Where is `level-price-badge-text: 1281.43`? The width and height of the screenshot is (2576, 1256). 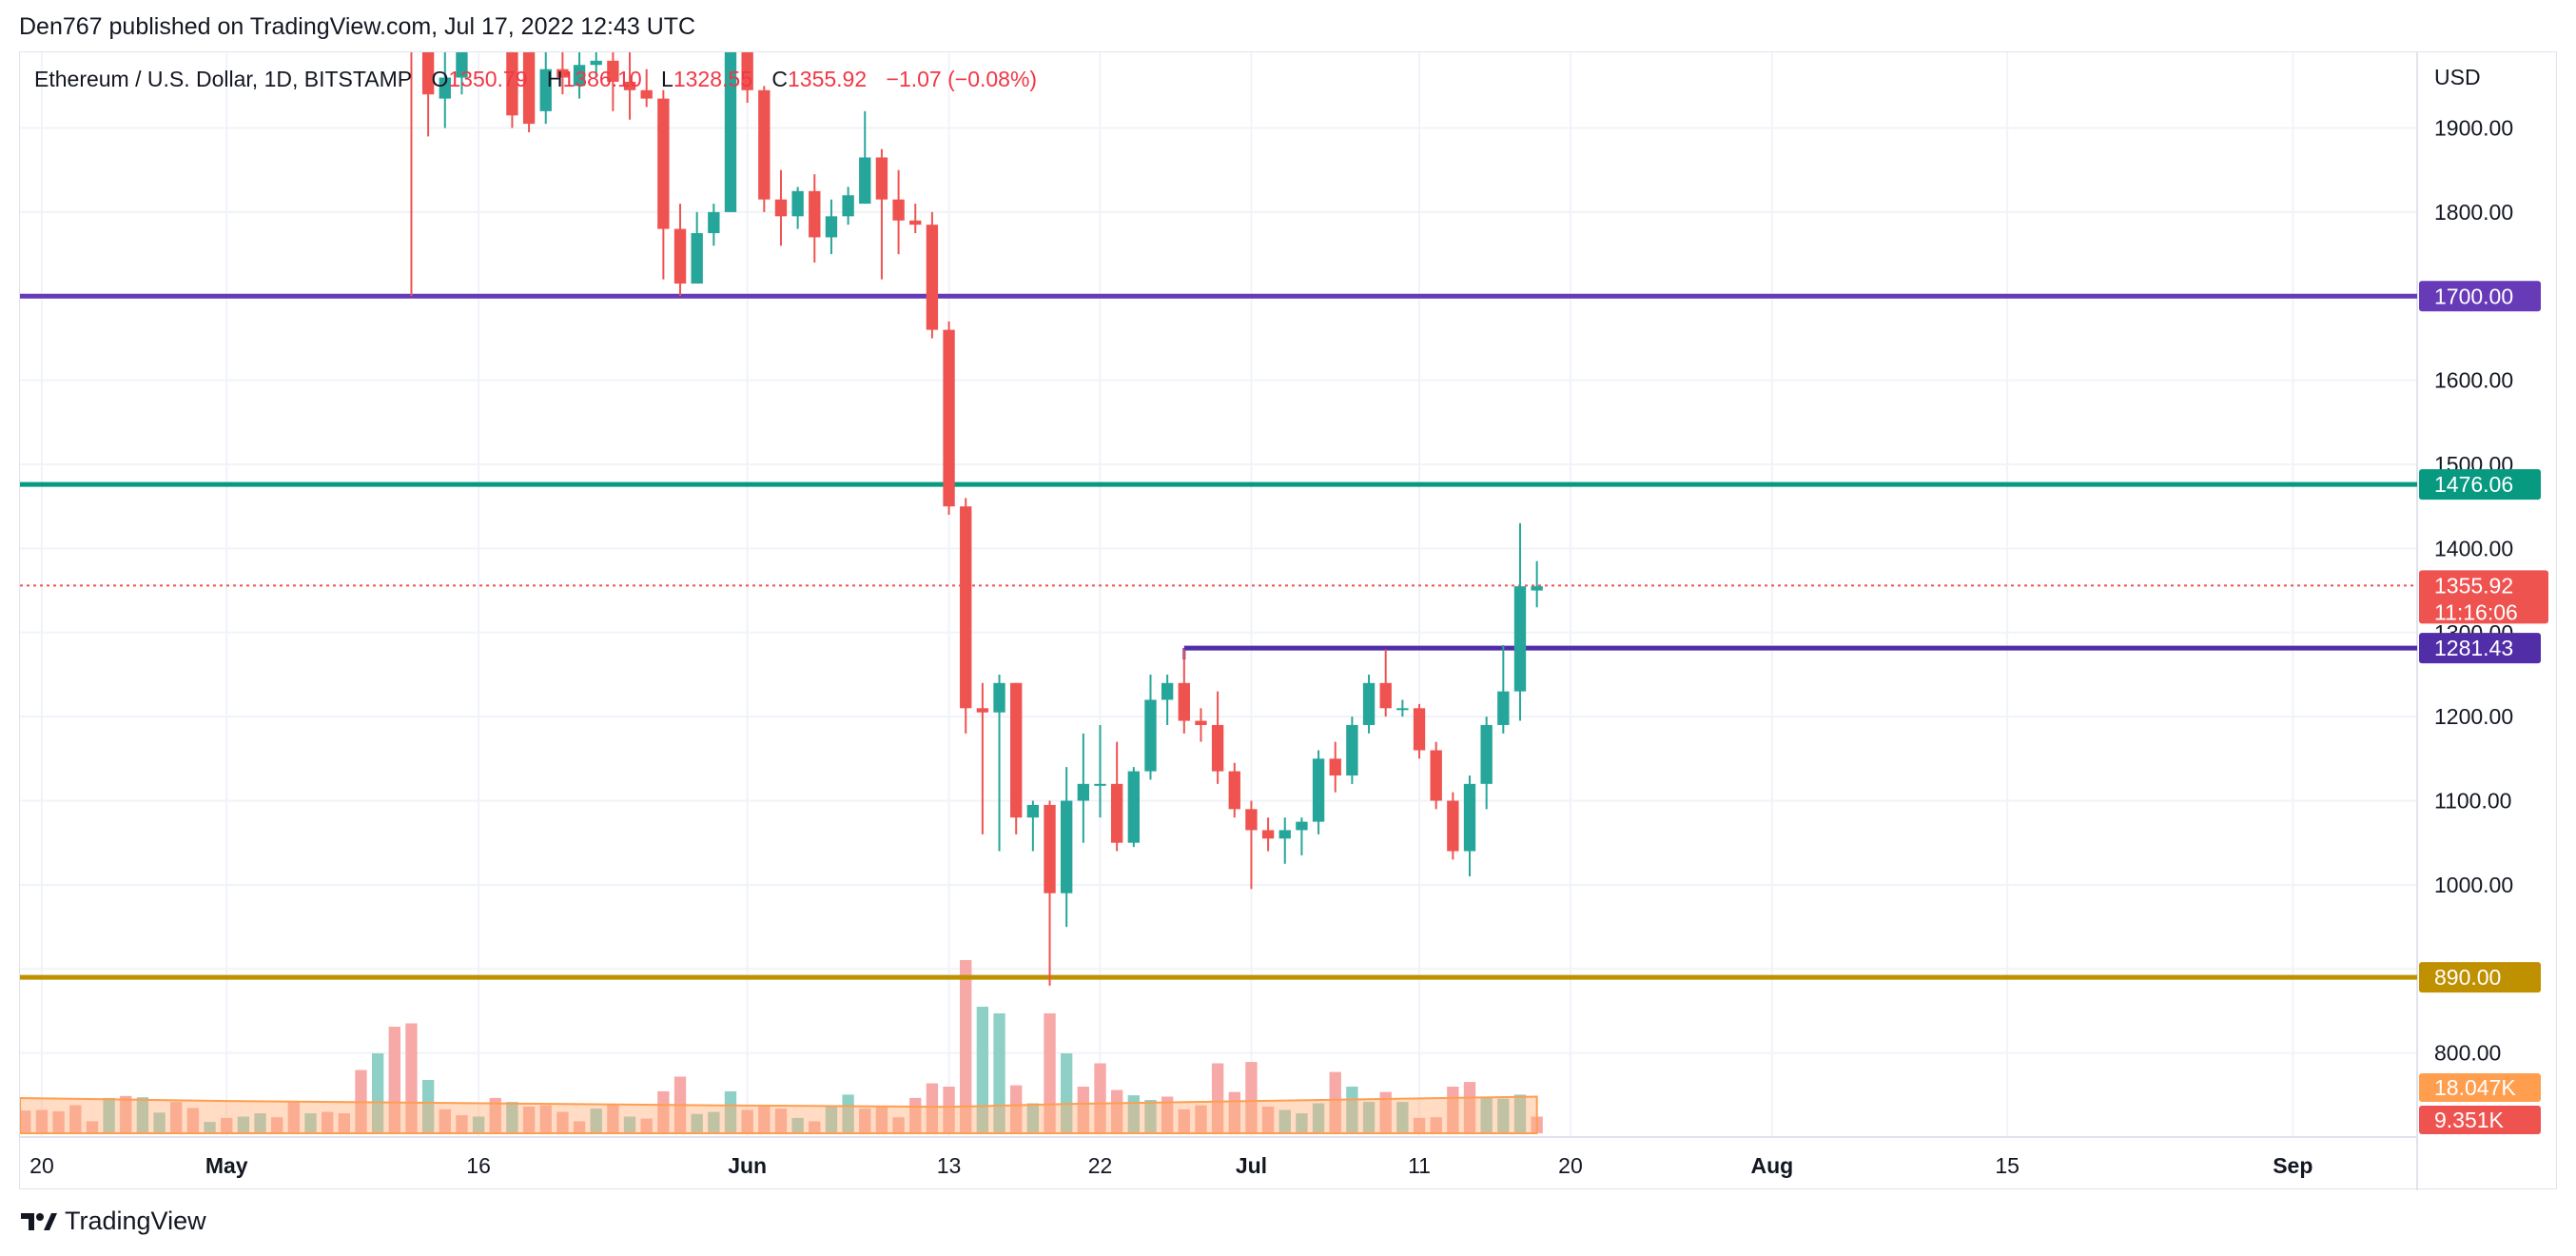
level-price-badge-text: 1281.43 is located at coordinates (2474, 648).